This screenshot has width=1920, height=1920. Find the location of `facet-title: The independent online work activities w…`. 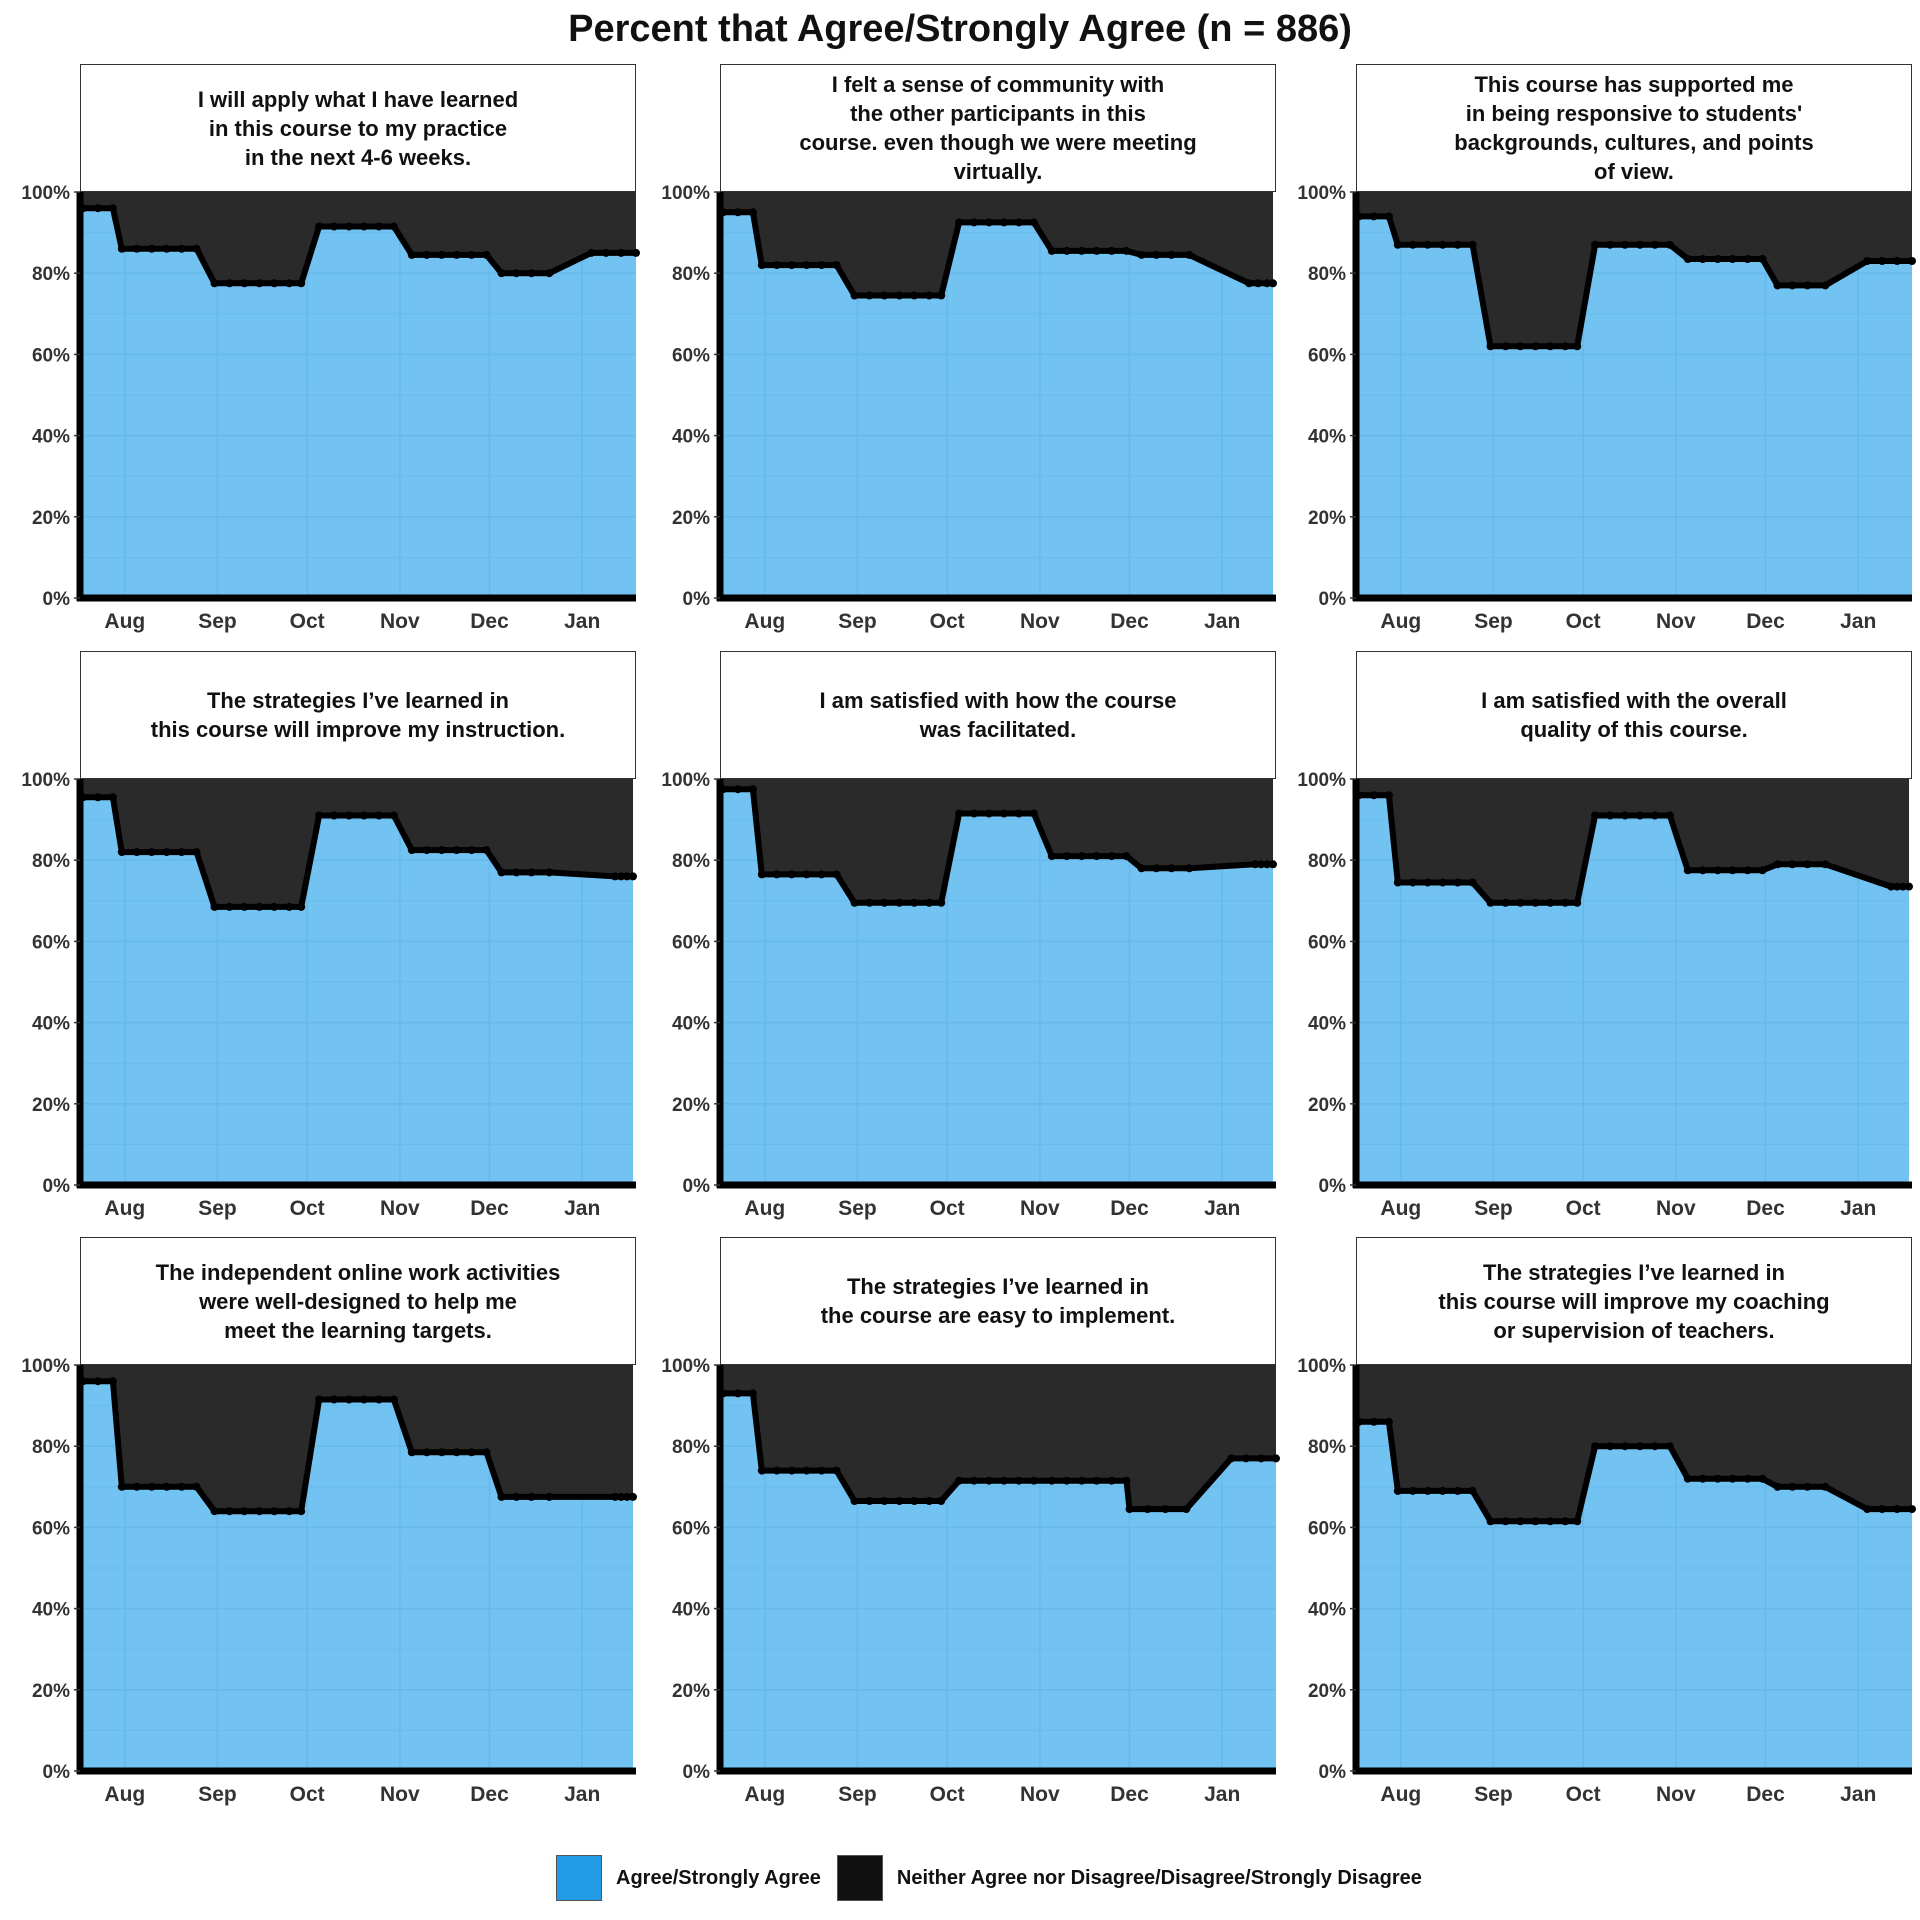

facet-title: The independent online work activities w… is located at coordinates (358, 1301).